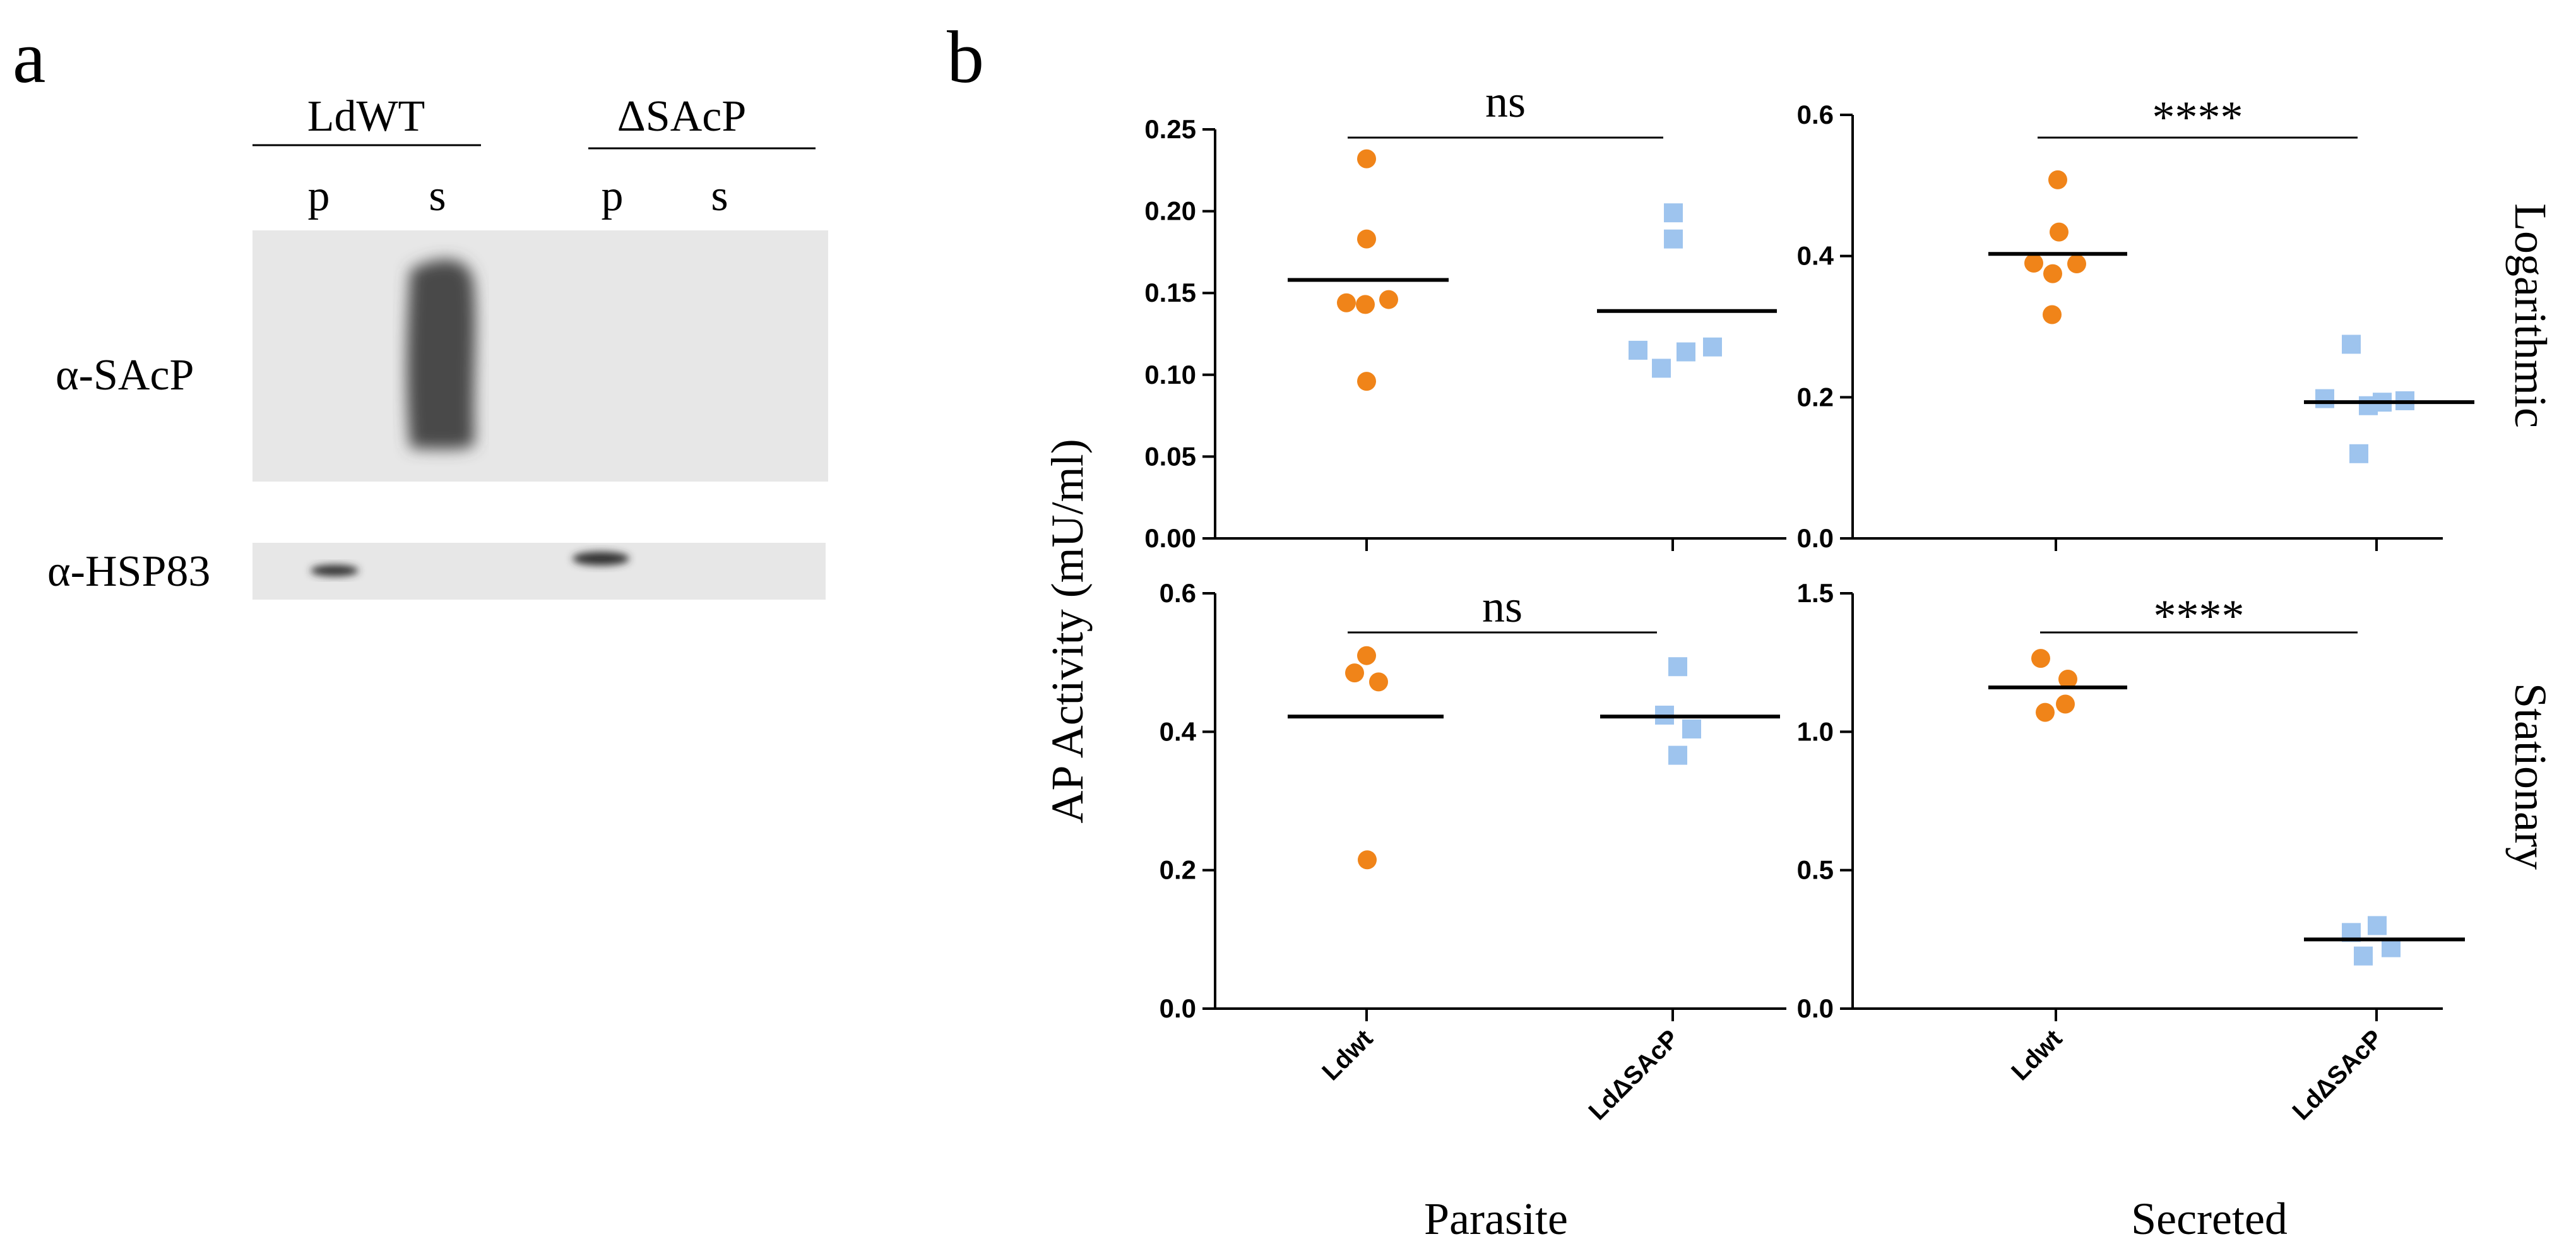 This screenshot has height=1251, width=2576. I want to click on y-tick-label: 0.20, so click(1170, 211).